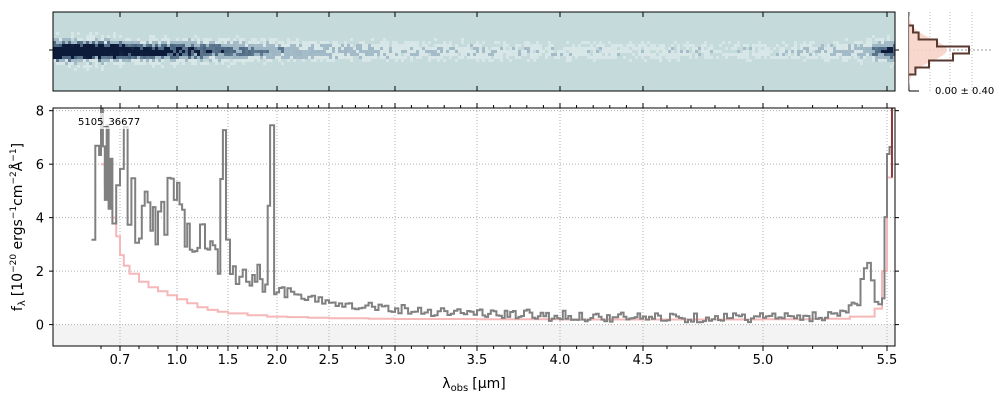 This screenshot has height=400, width=1000. Describe the element at coordinates (395, 360) in the screenshot. I see `x-tick-label: 3.0` at that location.